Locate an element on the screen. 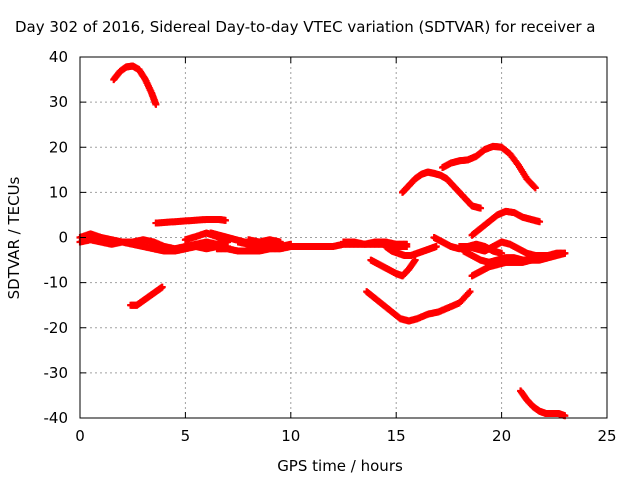 This screenshot has height=480, width=640. x-axis-label: GPS time / hours is located at coordinates (340, 466).